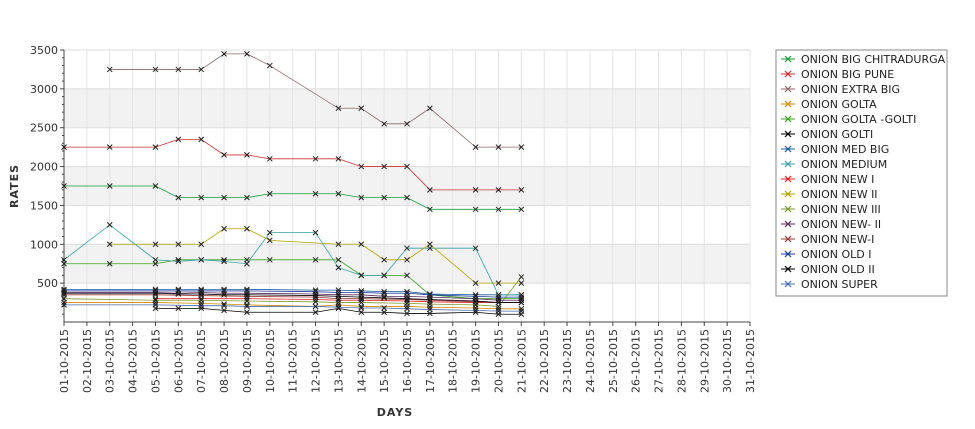 The height and width of the screenshot is (429, 975). Describe the element at coordinates (858, 119) in the screenshot. I see `legend-label: ONION GOLTA -GOLTI` at that location.